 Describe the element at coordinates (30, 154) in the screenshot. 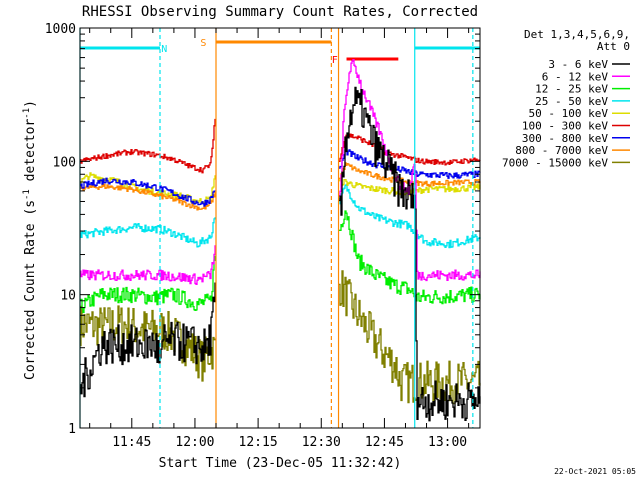

I see `y-label-part: detector` at that location.